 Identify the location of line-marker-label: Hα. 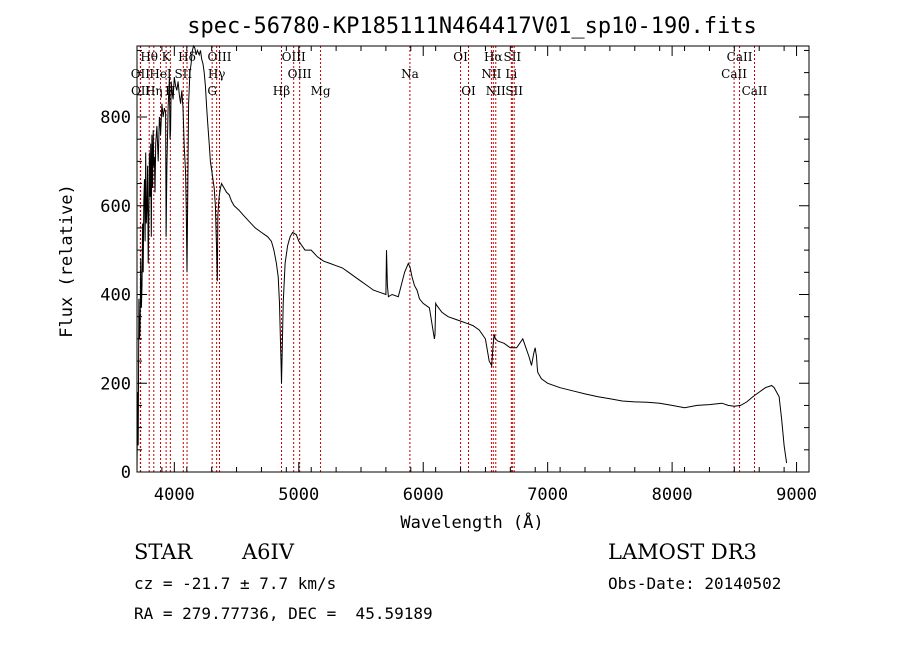
(493, 57).